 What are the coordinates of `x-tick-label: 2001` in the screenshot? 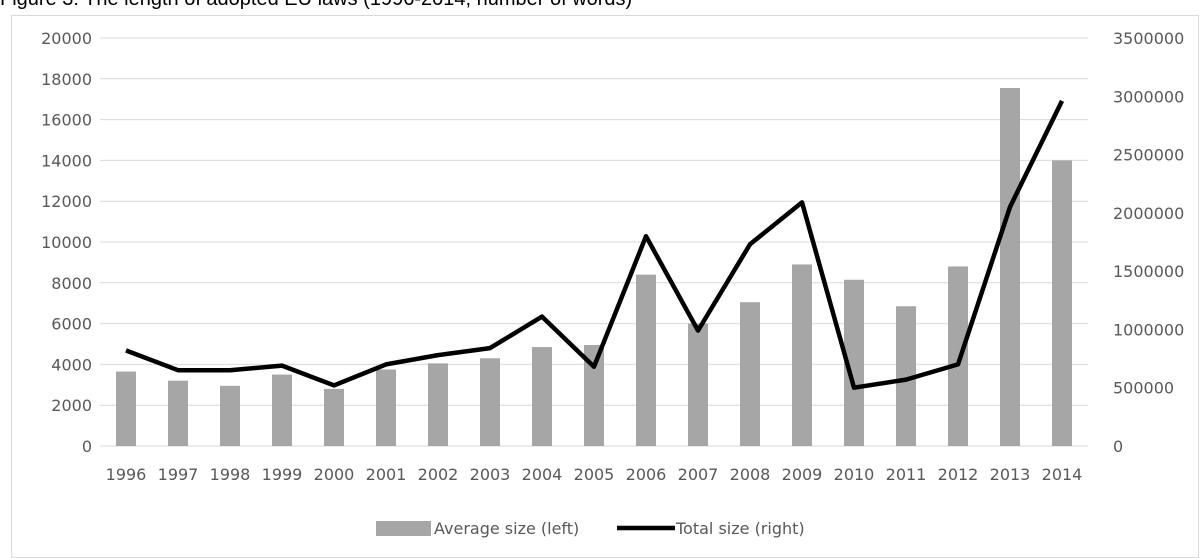 It's located at (386, 474).